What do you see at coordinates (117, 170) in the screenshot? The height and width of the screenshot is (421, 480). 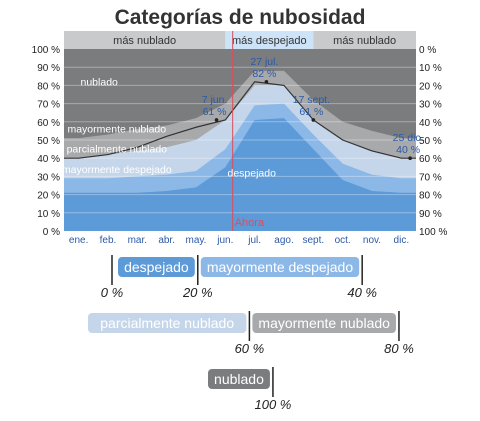 I see `area-label: mayormente despejado` at bounding box center [117, 170].